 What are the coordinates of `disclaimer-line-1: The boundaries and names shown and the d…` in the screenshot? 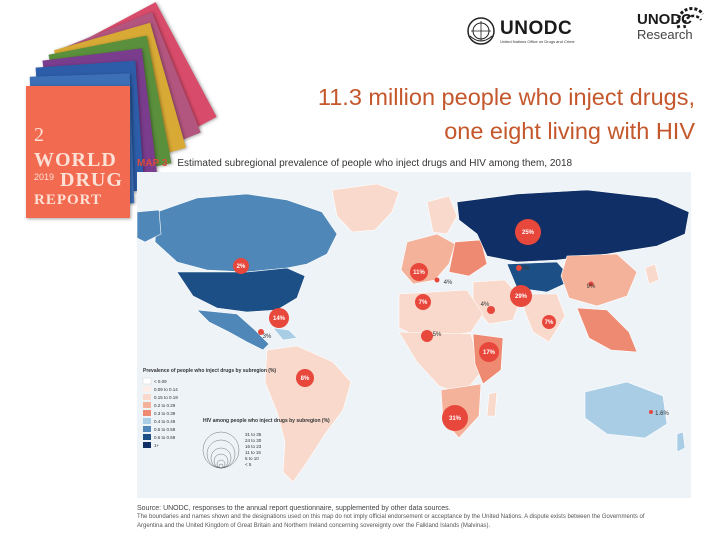 It's located at (391, 517).